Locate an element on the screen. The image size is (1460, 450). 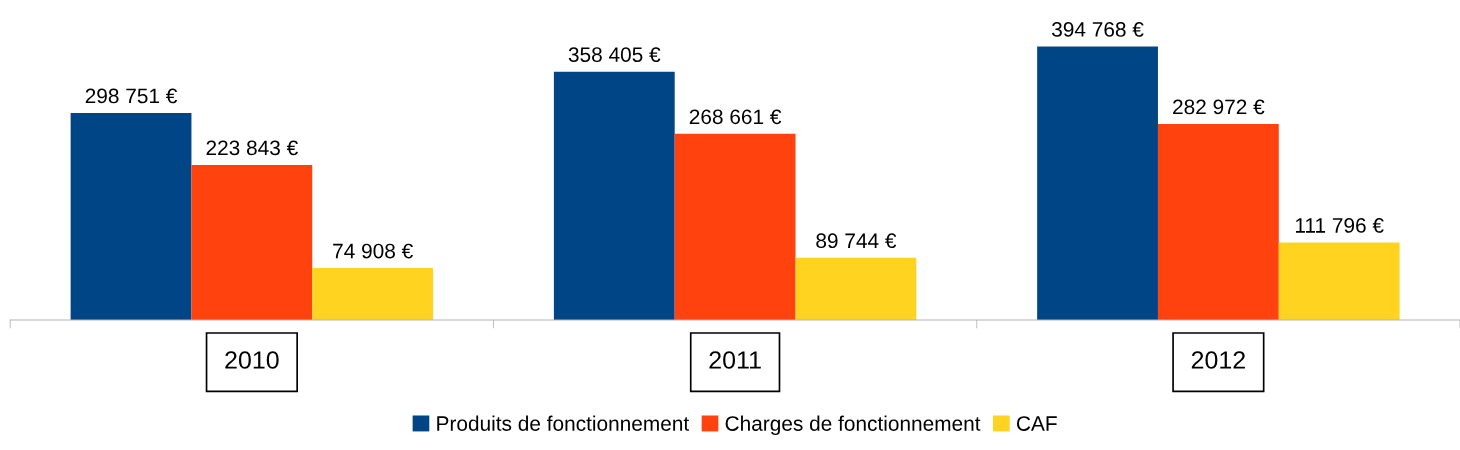
data-label: 358 405 € is located at coordinates (614, 54).